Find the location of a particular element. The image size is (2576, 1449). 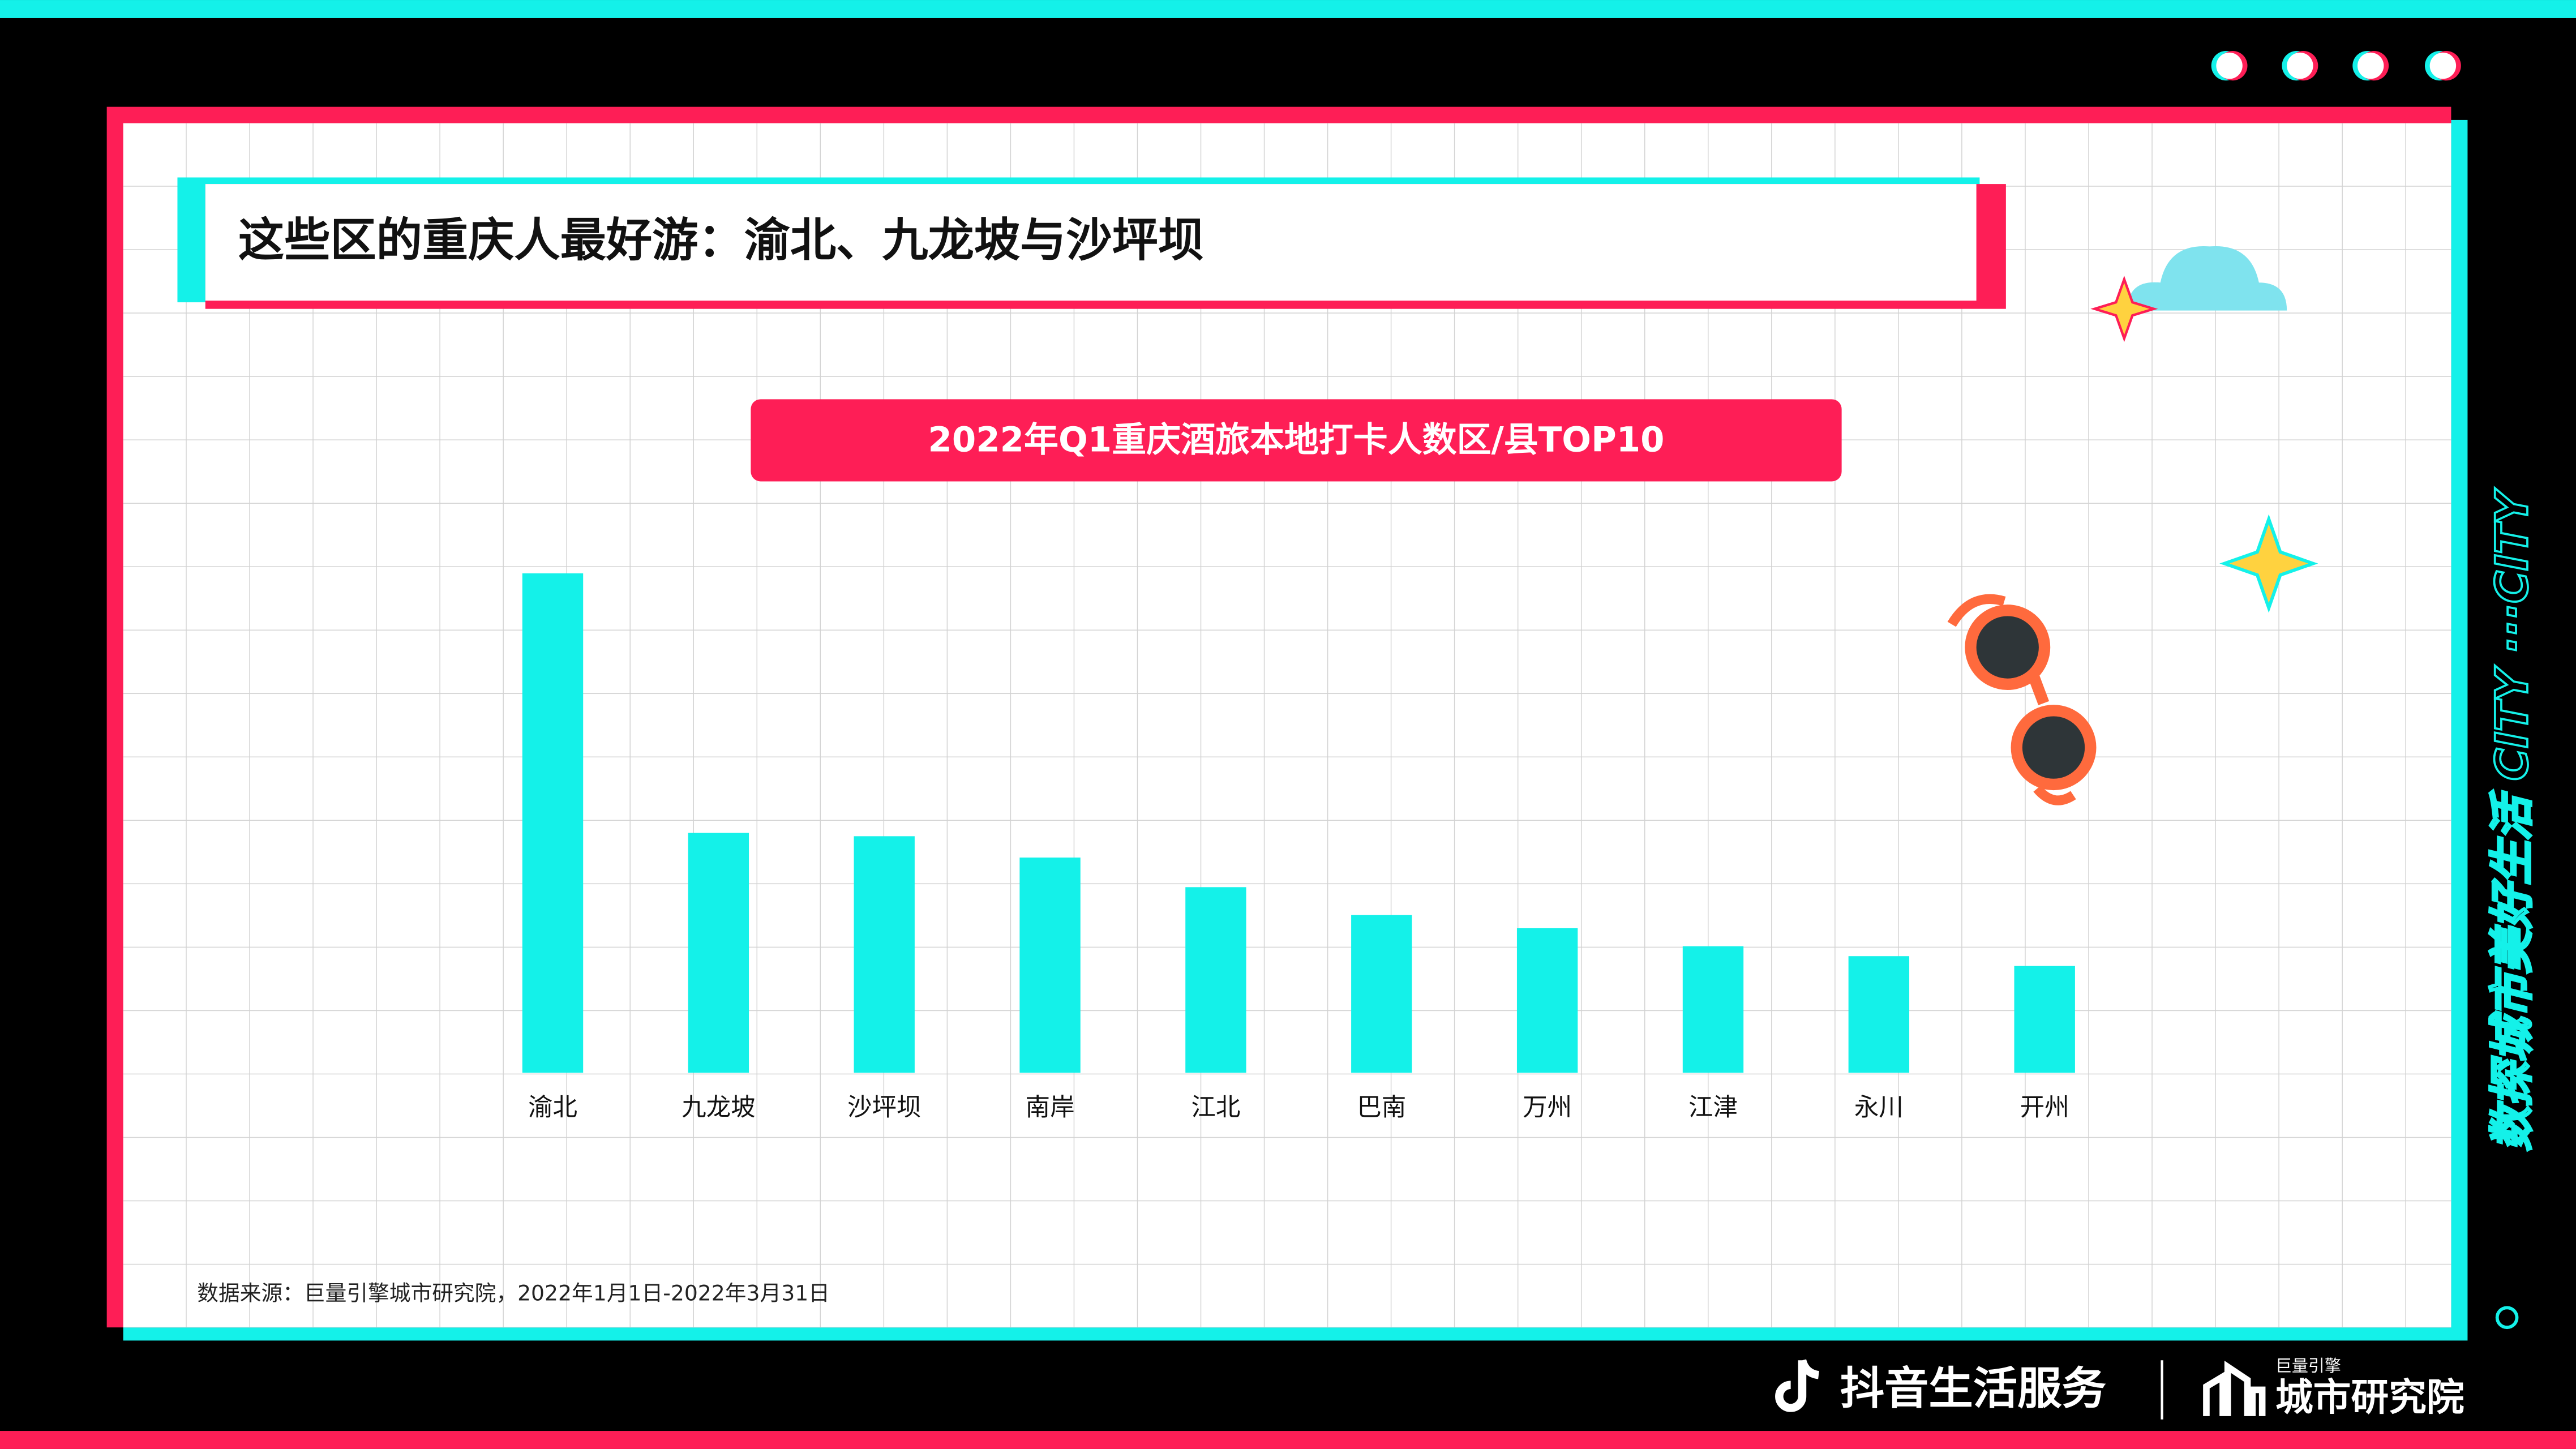

x-tick-label: 沙坪坝 is located at coordinates (884, 1108).